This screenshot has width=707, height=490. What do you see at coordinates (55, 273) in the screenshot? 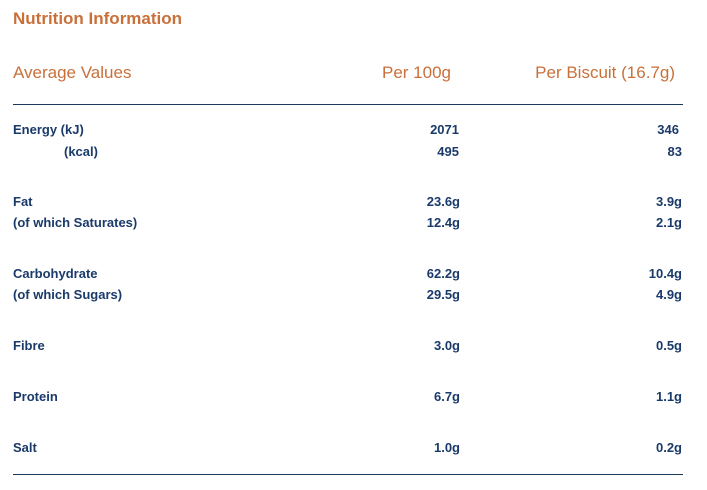
I see `row-label-carbohydrate: Carbohydrate` at bounding box center [55, 273].